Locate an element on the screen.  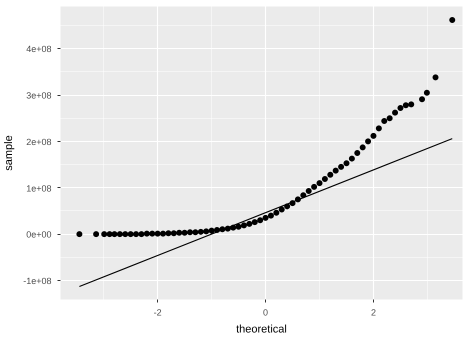
y-tick-label: 1e+08 is located at coordinates (39, 188).